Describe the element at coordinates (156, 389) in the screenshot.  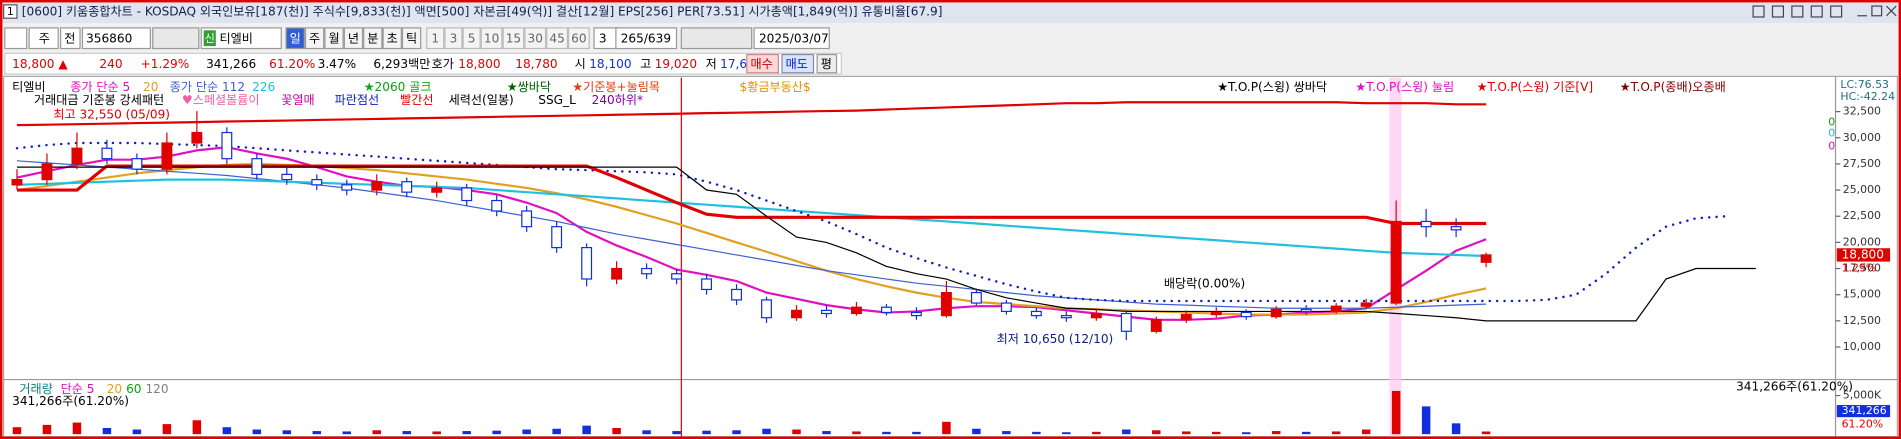
I see `volume-ma: 120` at that location.